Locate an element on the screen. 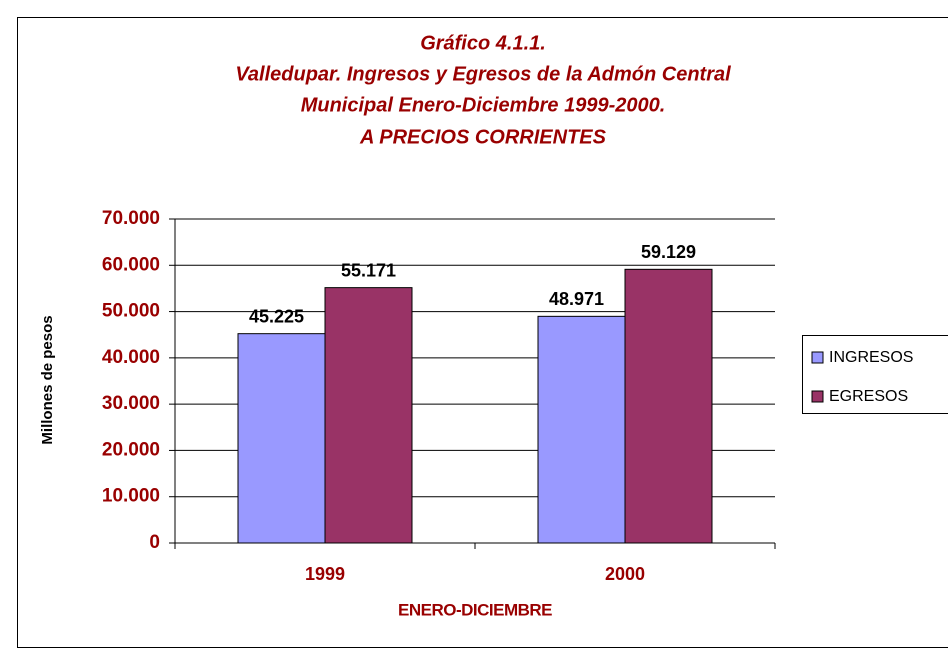 The image size is (948, 651). data-label: 55.171 is located at coordinates (368, 270).